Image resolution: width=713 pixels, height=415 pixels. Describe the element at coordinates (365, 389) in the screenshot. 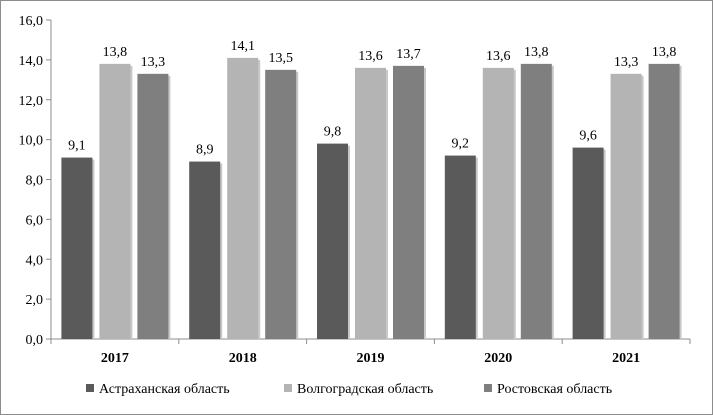

I see `legend-label: Волгоградская область` at that location.